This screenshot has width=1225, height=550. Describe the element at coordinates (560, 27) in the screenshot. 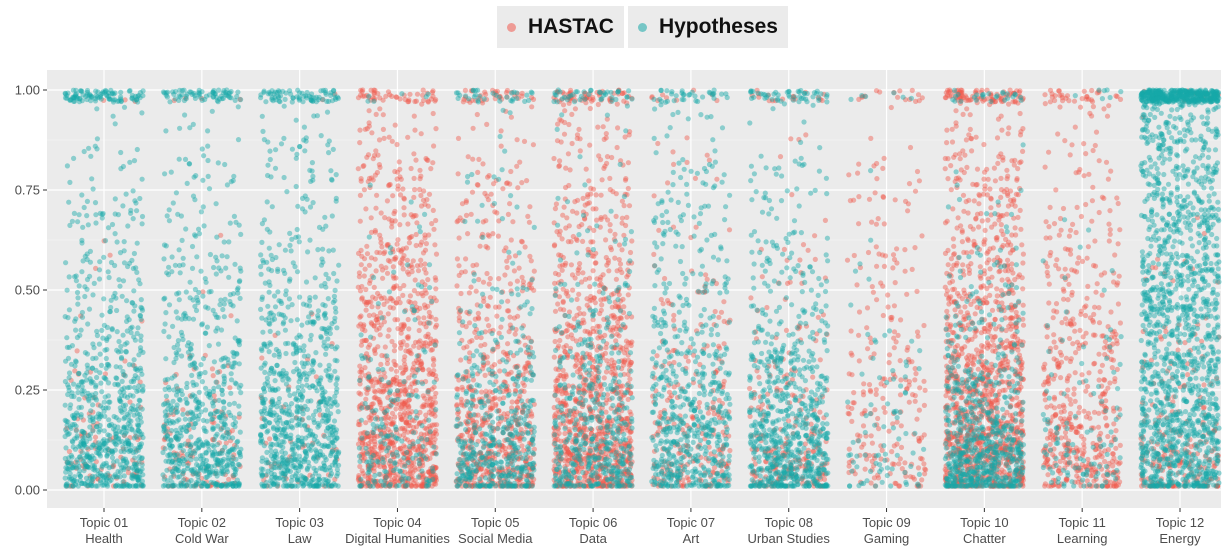

I see `legend-item-hastac: HASTAC` at that location.